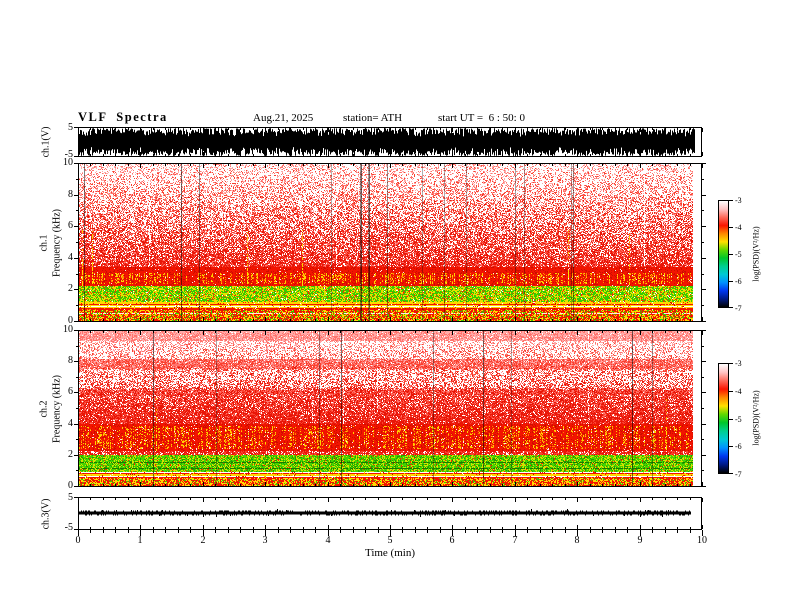  Describe the element at coordinates (640, 540) in the screenshot. I see `tick-label: 9` at that location.